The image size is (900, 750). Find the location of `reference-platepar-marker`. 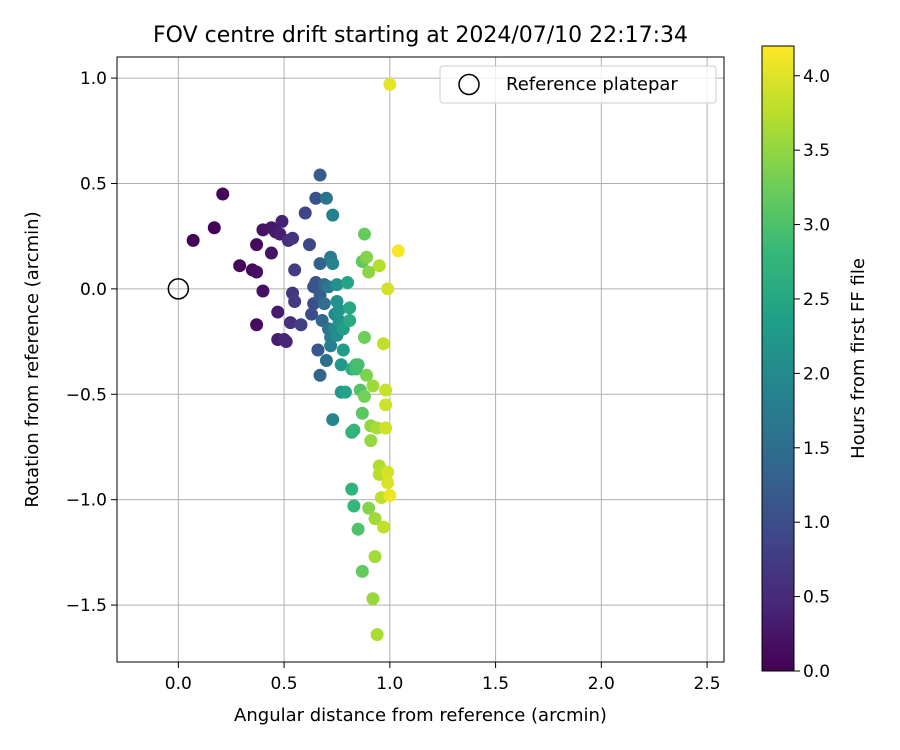

reference-platepar-marker is located at coordinates (178, 289).